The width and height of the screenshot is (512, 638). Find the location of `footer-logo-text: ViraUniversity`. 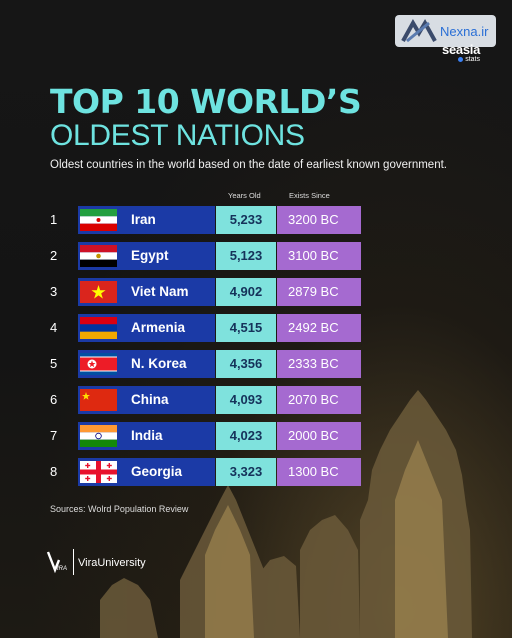

footer-logo-text: ViraUniversity is located at coordinates (112, 563).